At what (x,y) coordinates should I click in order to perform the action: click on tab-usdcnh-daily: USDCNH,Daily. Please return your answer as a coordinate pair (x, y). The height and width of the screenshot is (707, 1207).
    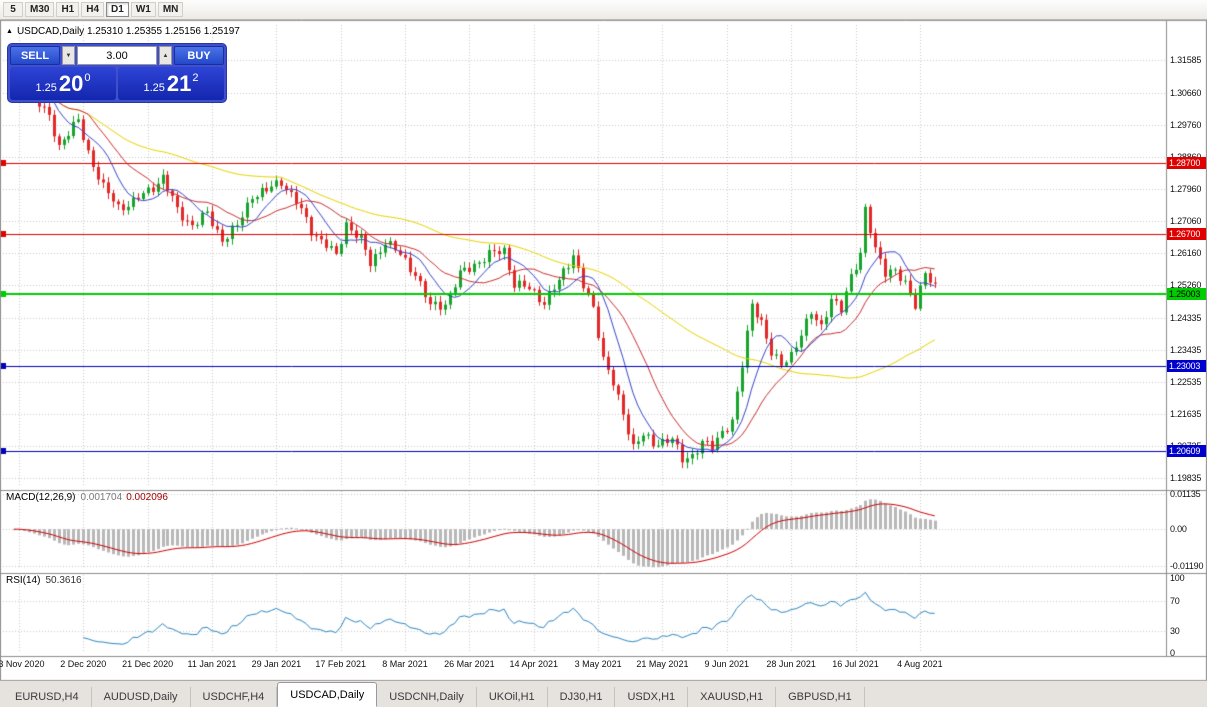
    Looking at the image, I should click on (427, 697).